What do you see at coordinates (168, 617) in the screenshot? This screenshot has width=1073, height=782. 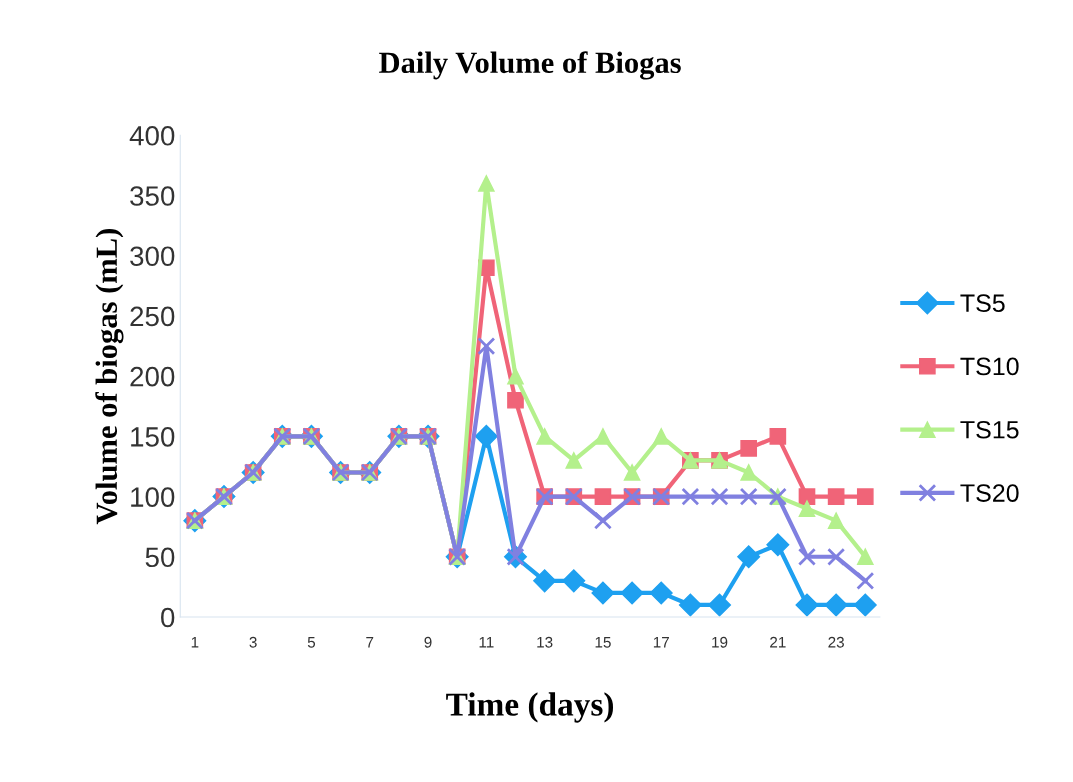 I see `y-tick-label: 0` at bounding box center [168, 617].